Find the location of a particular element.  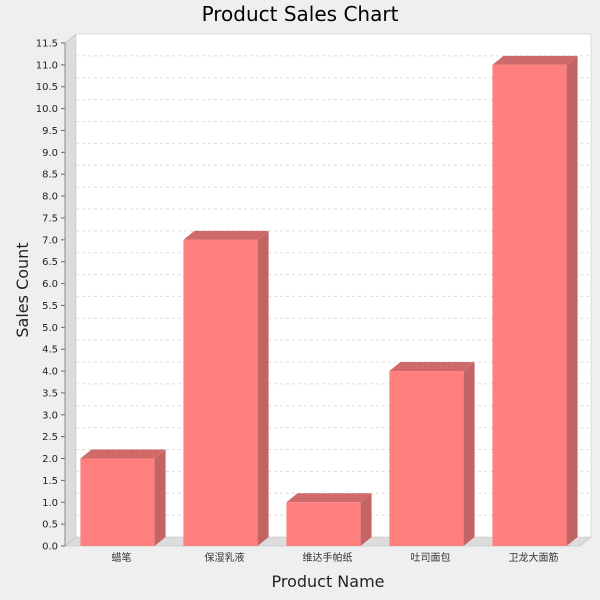

y-tick-label: 1.5 is located at coordinates (50, 481).